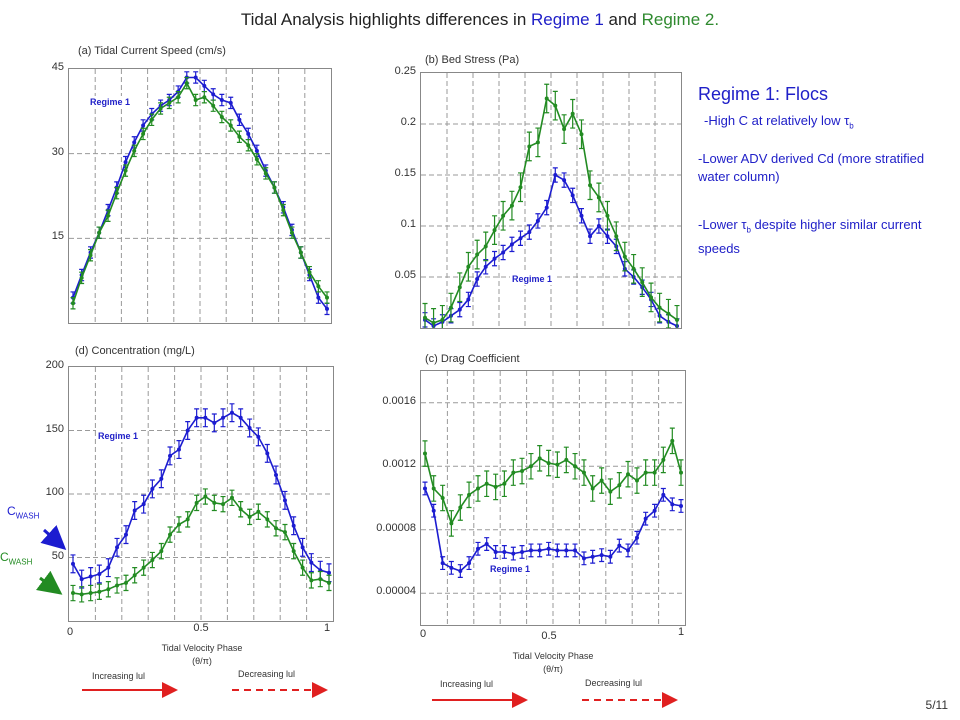  I want to click on drag-ytick-label: 0.0016, so click(399, 400).